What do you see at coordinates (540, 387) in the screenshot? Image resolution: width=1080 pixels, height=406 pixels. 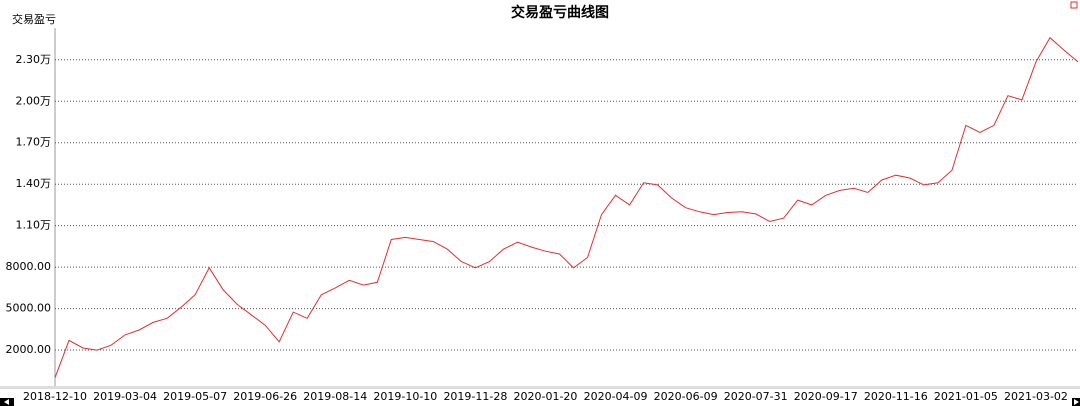 I see `x-scrollbar` at bounding box center [540, 387].